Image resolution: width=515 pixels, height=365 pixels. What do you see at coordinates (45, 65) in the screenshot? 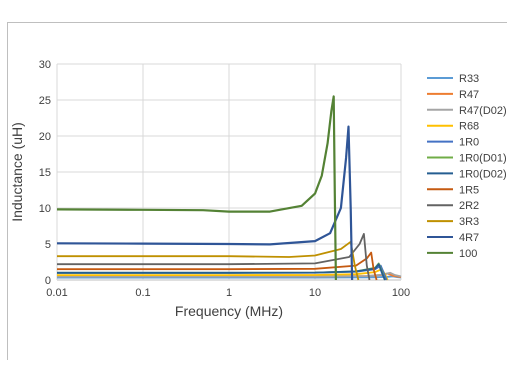
I see `y-tick-label: 30` at bounding box center [45, 65].